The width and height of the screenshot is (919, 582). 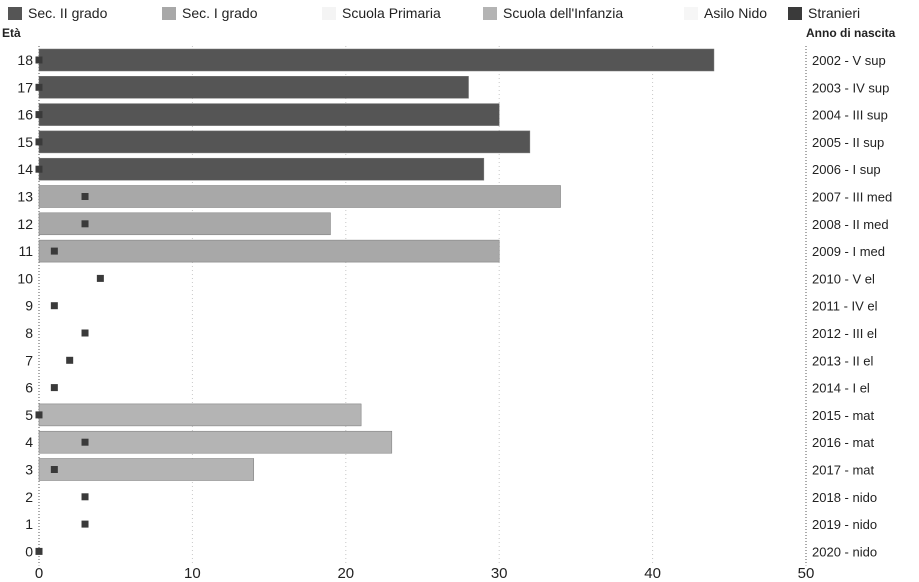 I want to click on x-tick-label: 10, so click(x=192, y=573).